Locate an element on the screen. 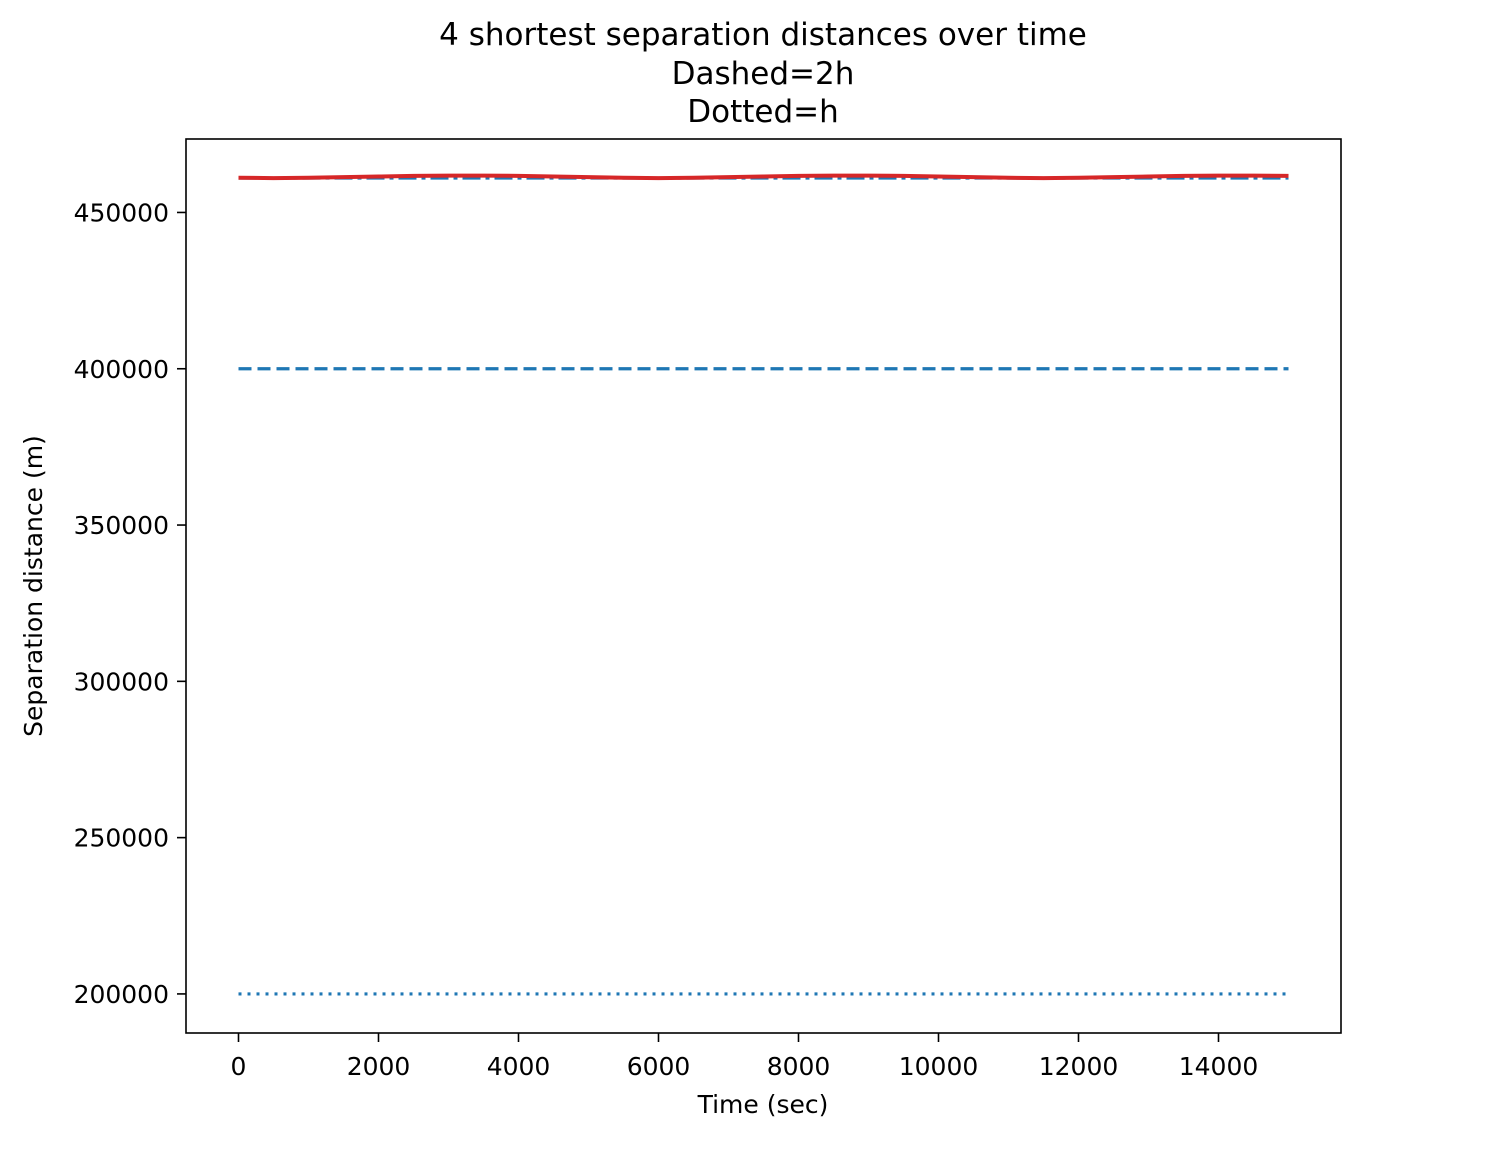  x-axis-label: Time (sec) is located at coordinates (763, 1104).